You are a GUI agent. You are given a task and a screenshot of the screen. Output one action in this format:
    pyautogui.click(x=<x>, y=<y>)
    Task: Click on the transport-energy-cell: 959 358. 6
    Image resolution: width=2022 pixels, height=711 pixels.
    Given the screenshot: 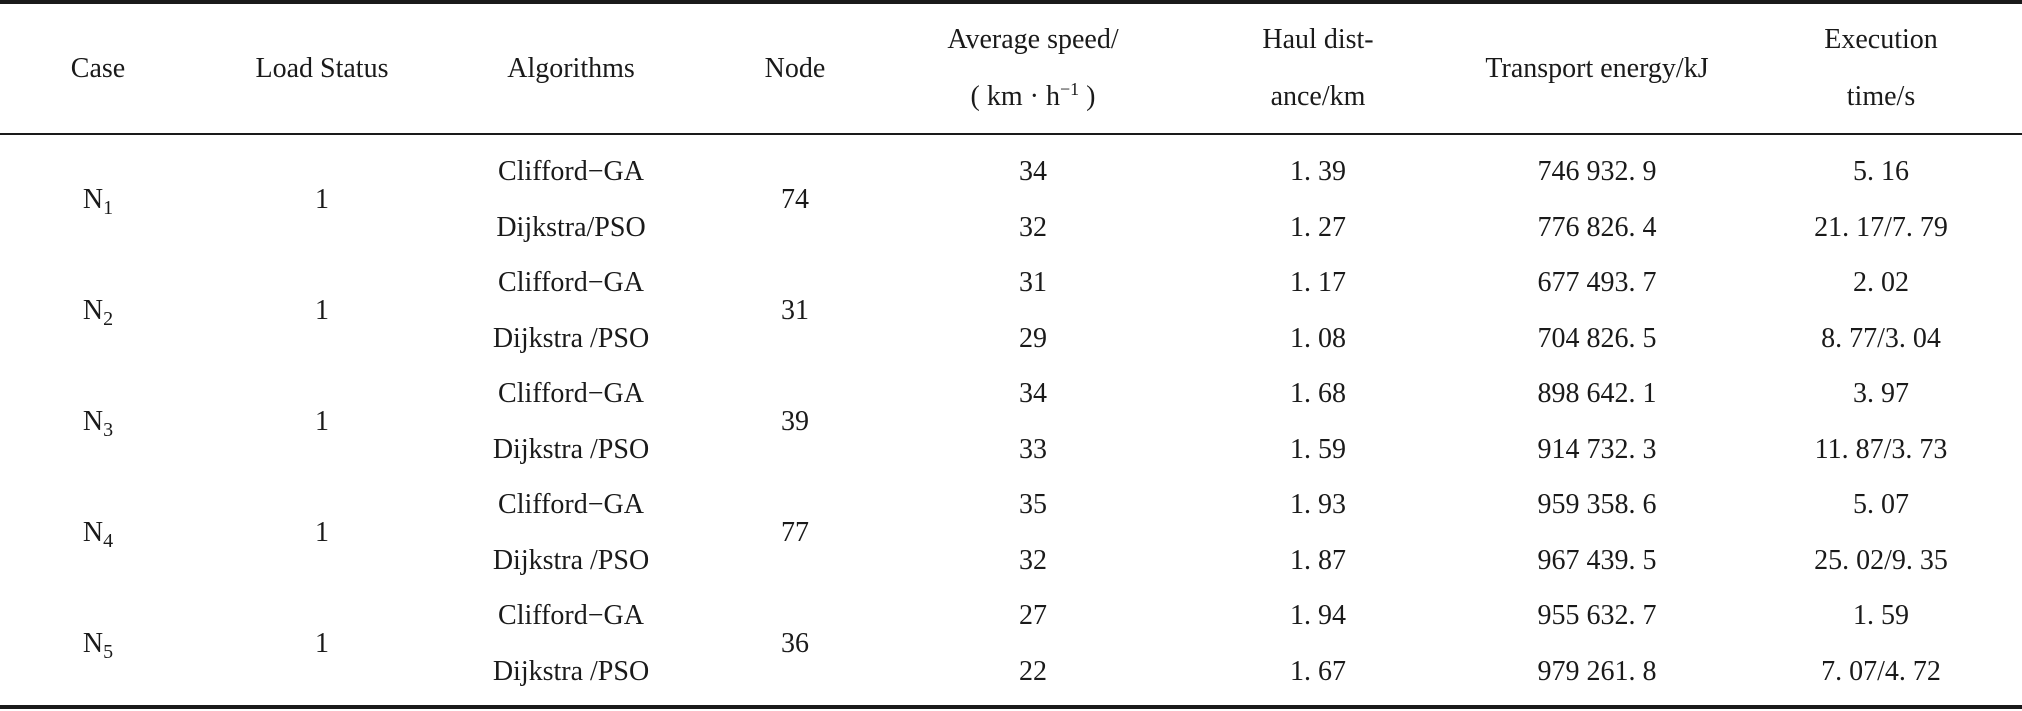 What is the action you would take?
    pyautogui.click(x=1597, y=504)
    